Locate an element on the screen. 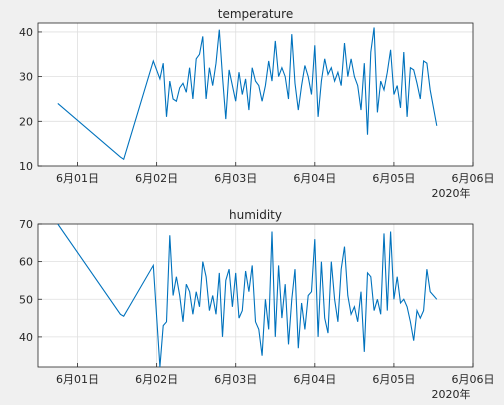 The height and width of the screenshot is (405, 504). y-tick-label: 30 is located at coordinates (26, 77).